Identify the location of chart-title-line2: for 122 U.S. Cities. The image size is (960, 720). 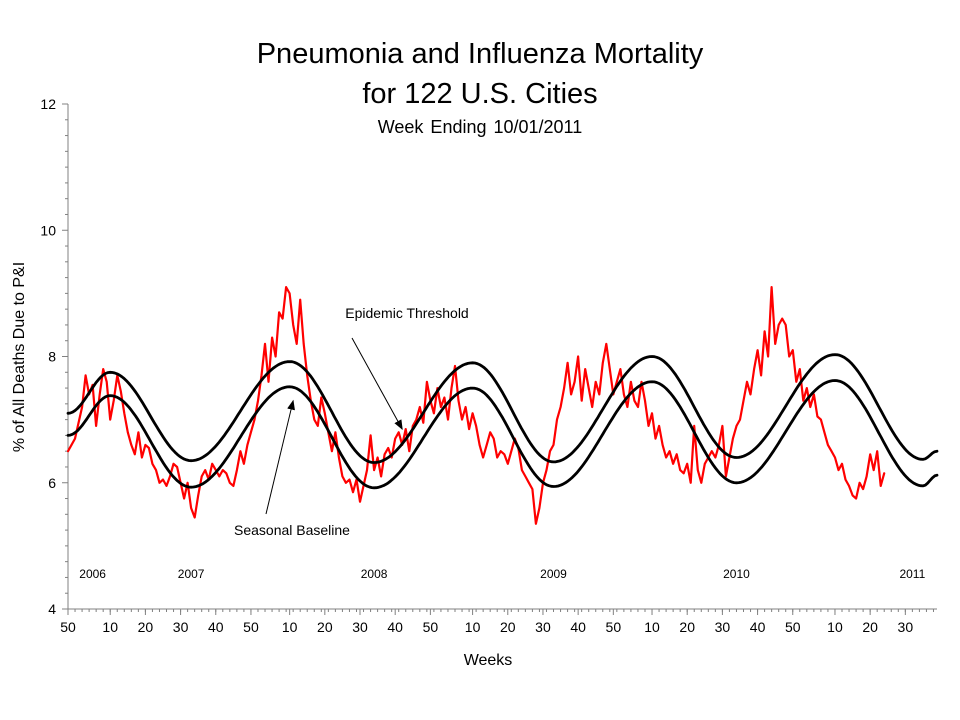
(480, 94).